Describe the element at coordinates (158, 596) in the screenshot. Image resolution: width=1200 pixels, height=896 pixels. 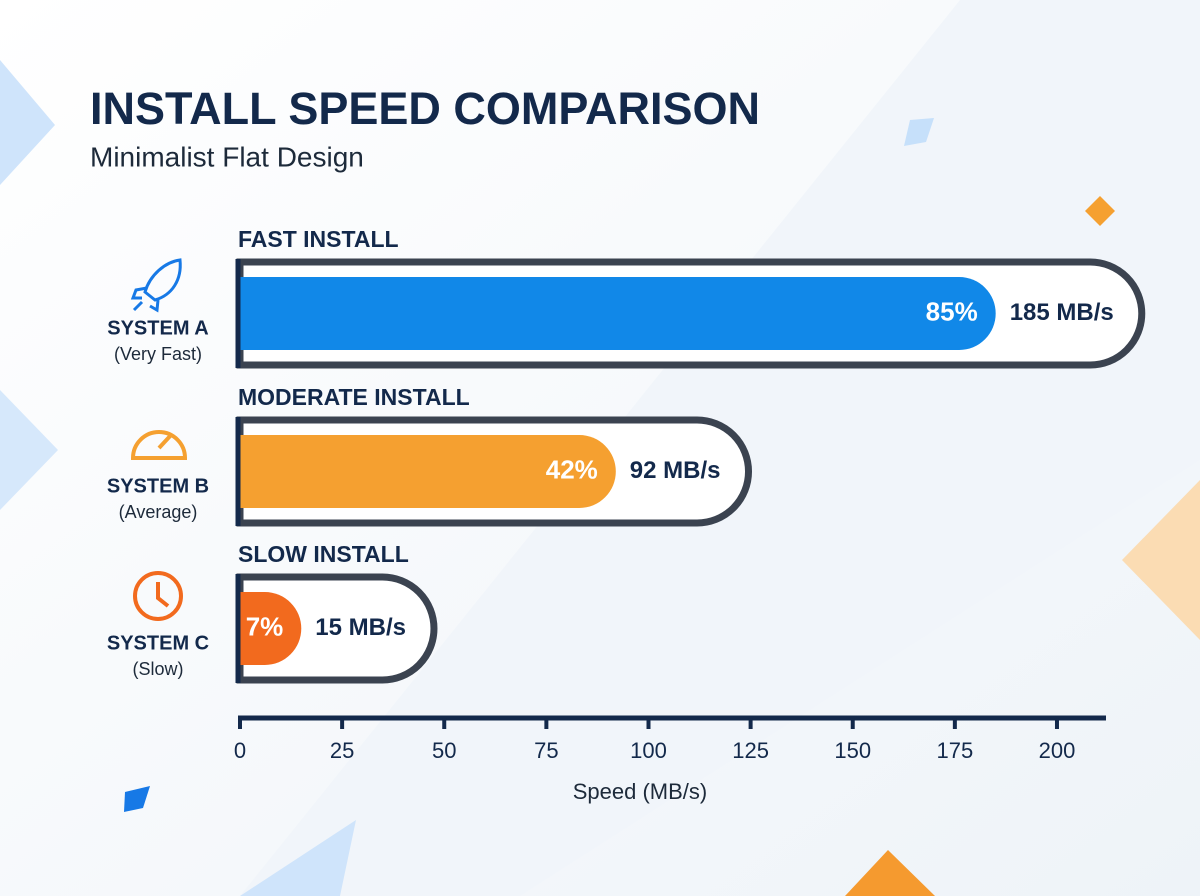
I see `clock-icon` at that location.